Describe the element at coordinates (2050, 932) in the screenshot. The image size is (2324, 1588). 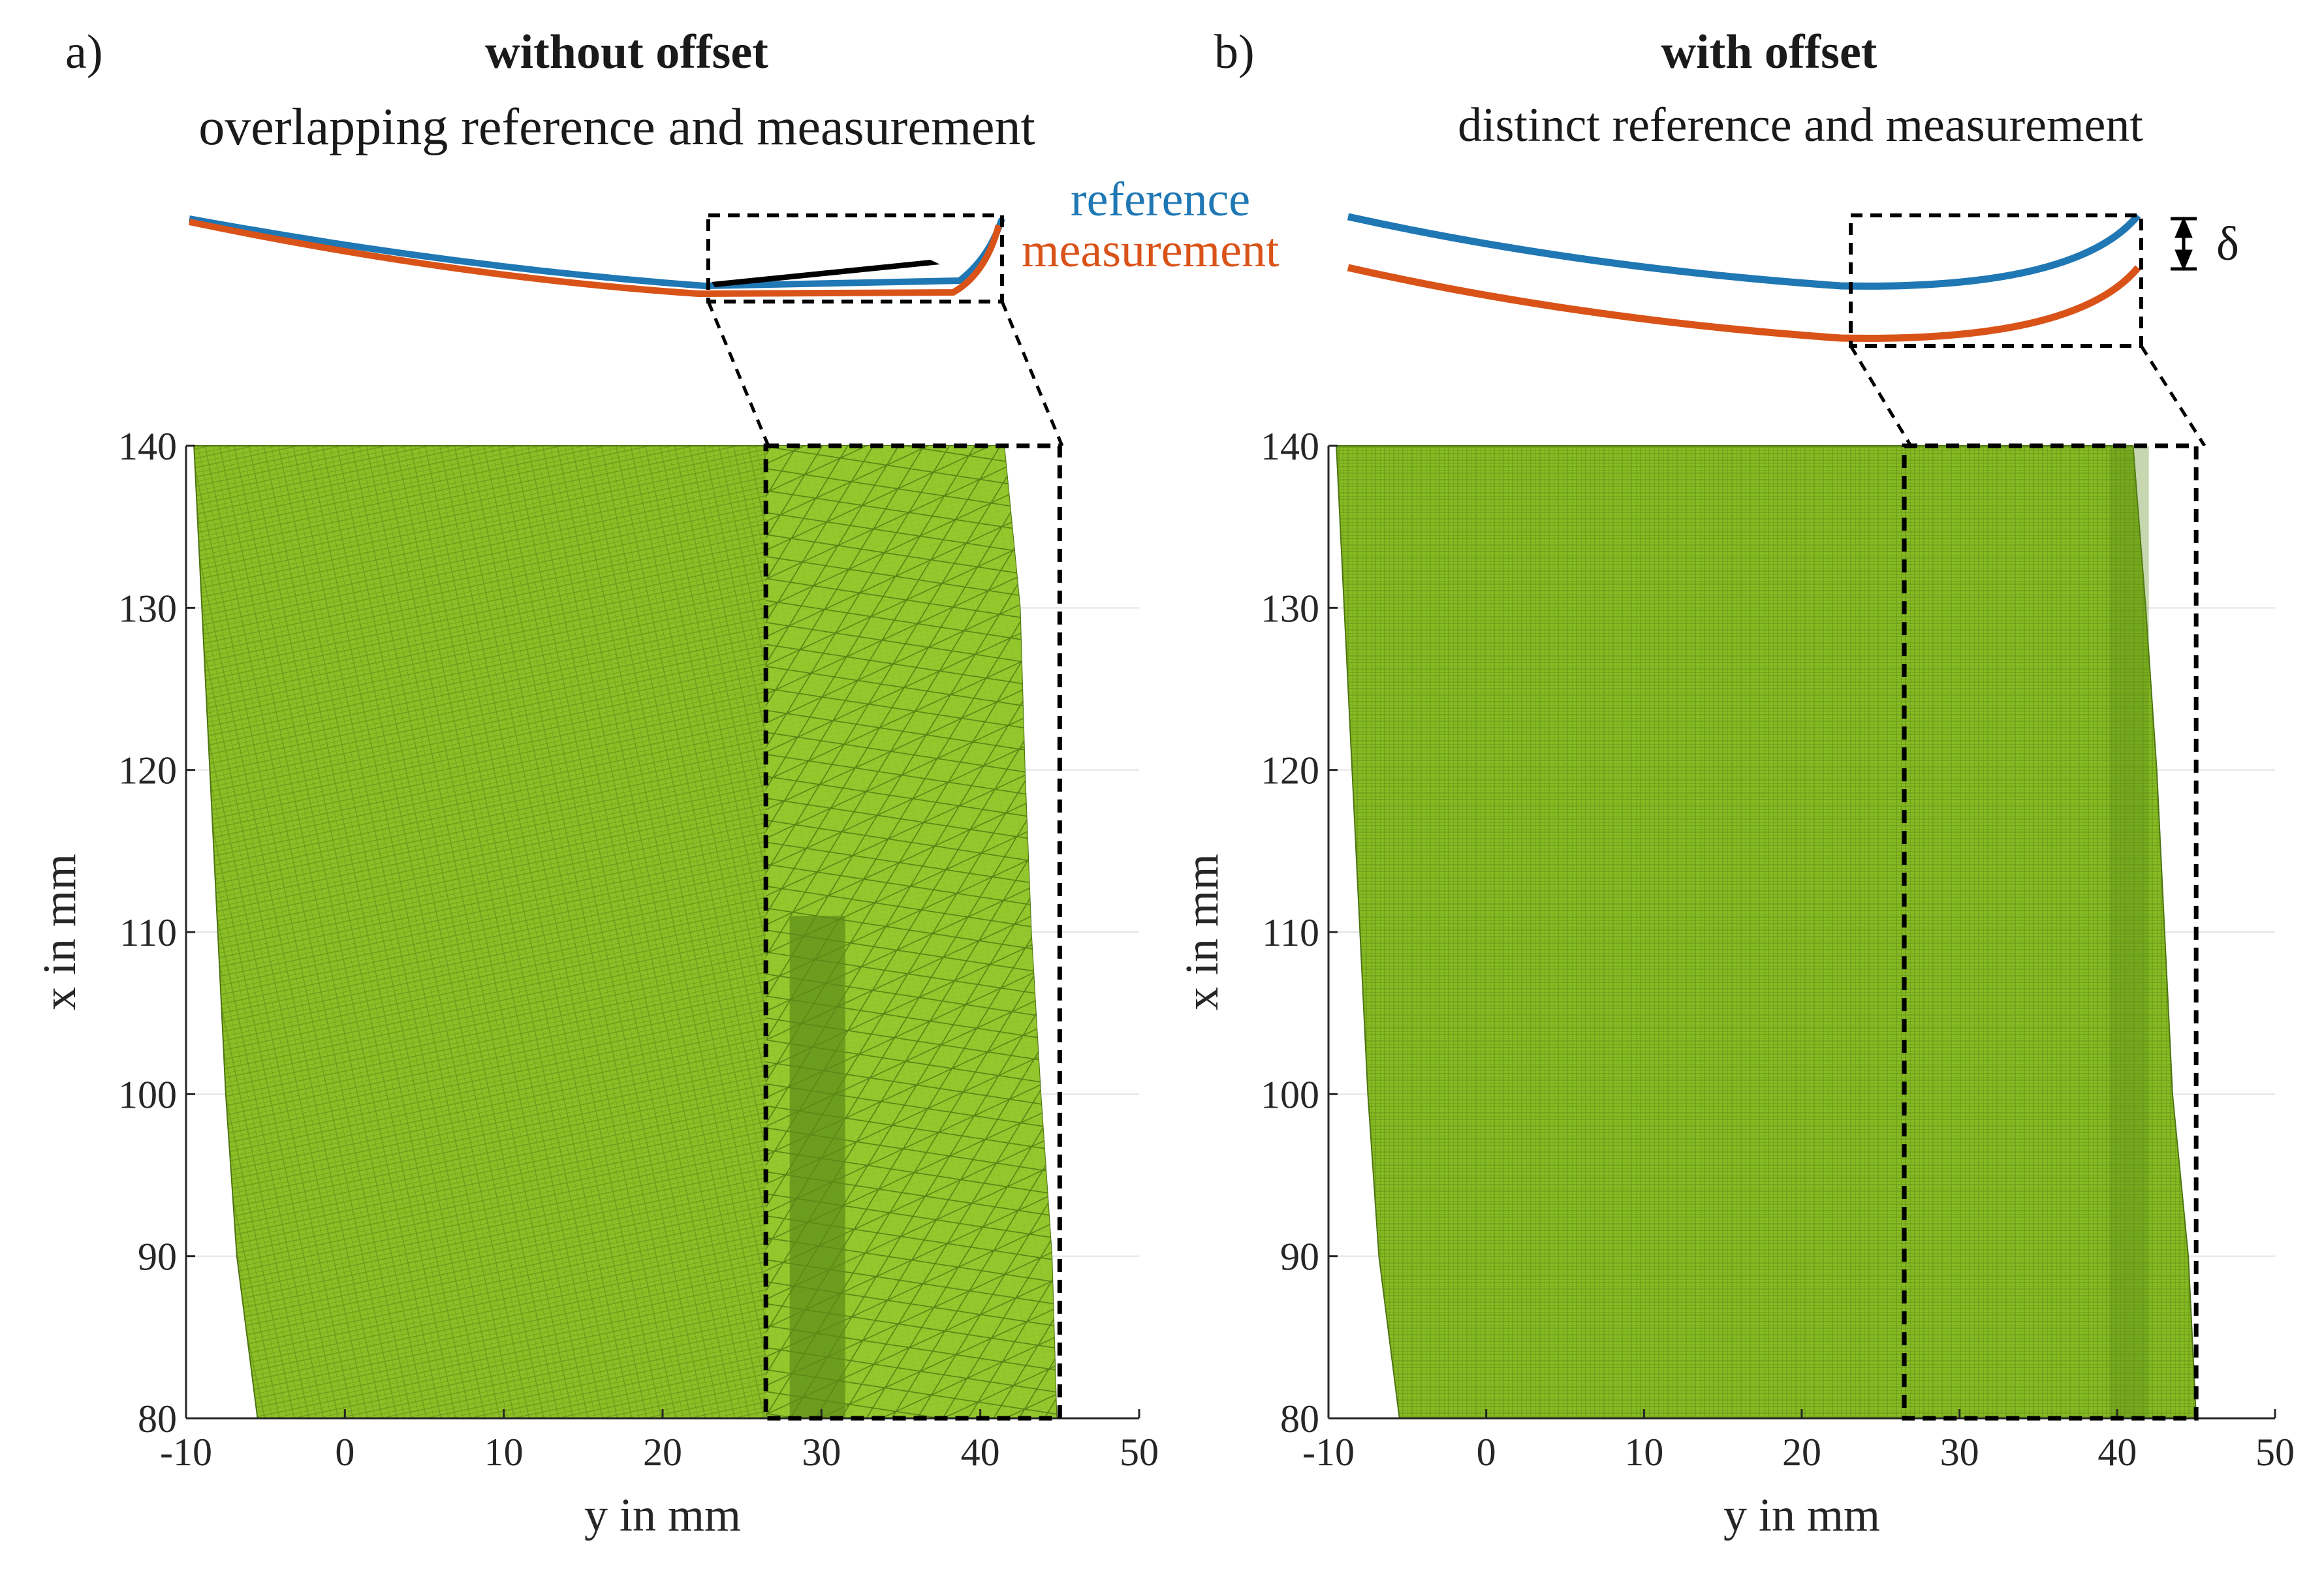
I see `zoom-box-b` at that location.